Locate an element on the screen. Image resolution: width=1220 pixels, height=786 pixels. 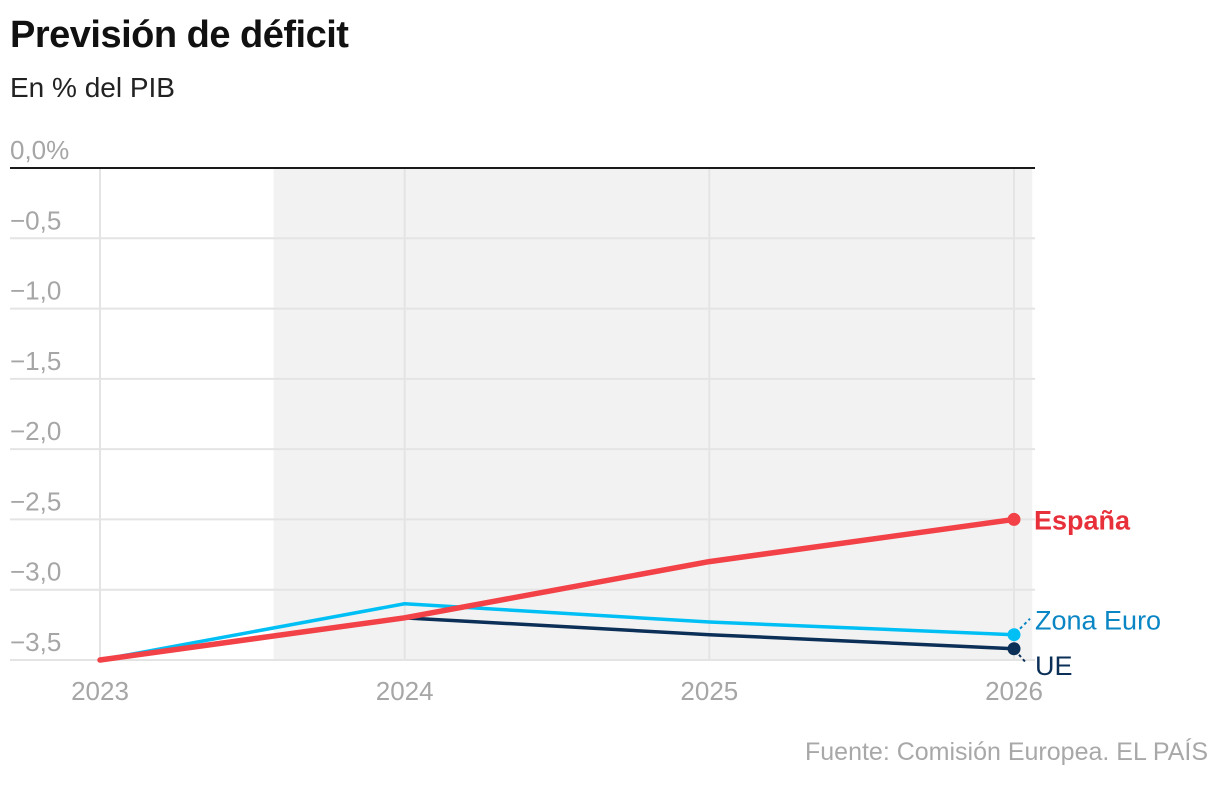
x-tick-label: 2023 is located at coordinates (100, 691).